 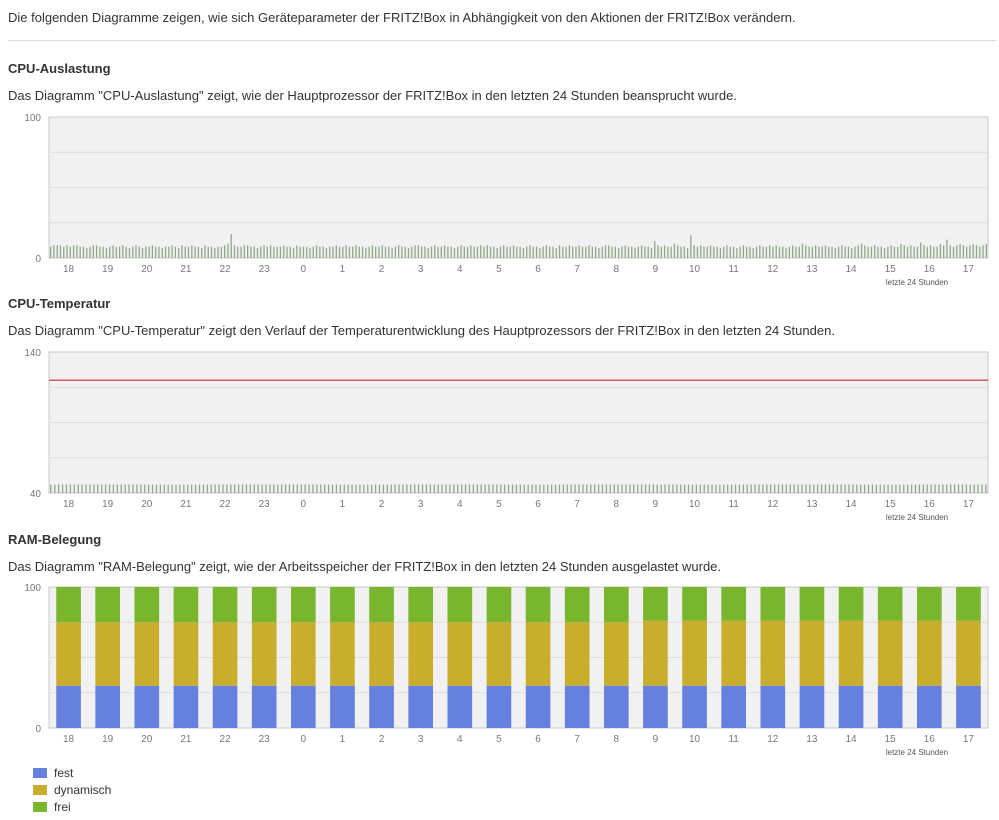 What do you see at coordinates (83, 789) in the screenshot?
I see `legend-label-dynamisch: dynamisch` at bounding box center [83, 789].